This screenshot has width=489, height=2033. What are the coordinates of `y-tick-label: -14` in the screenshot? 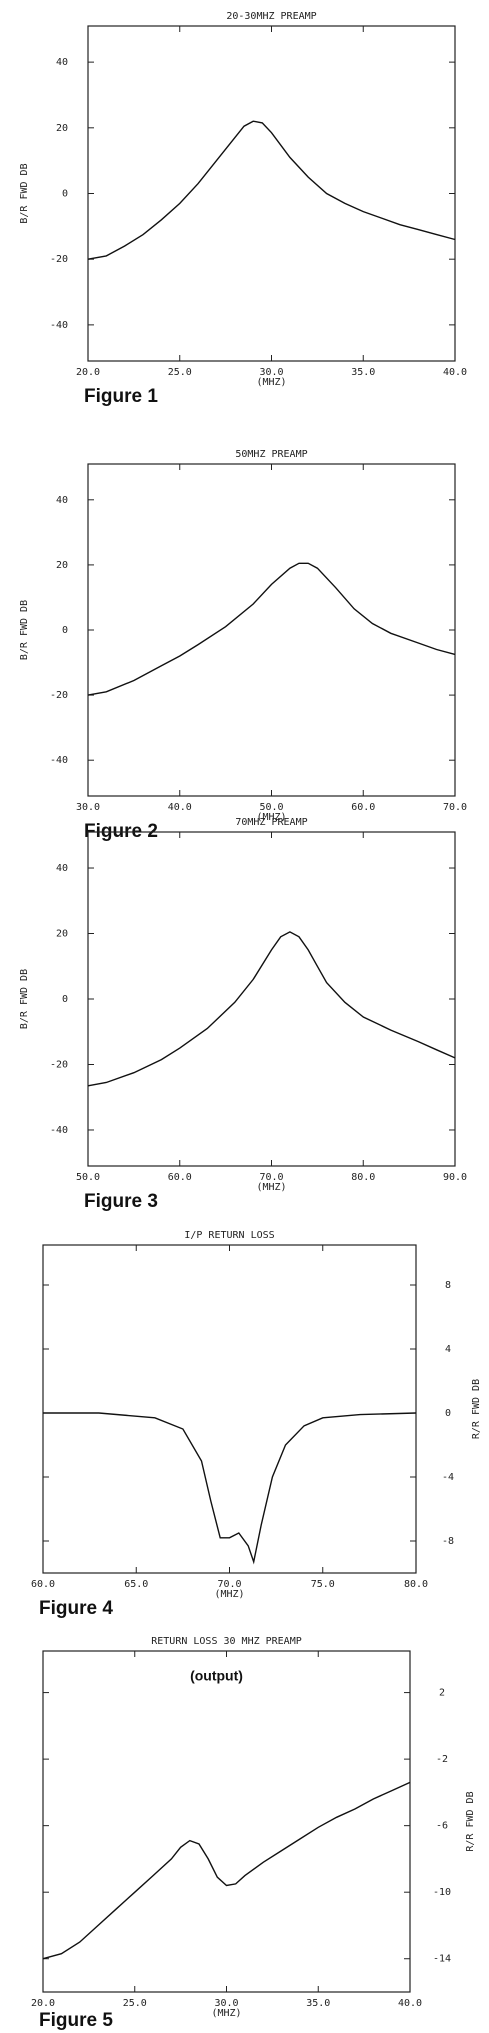 It's located at (442, 1959).